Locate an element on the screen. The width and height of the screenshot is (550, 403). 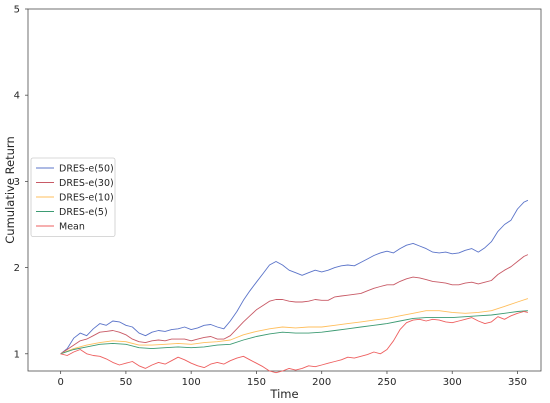
y-axis-label: Cumulative Return is located at coordinates (10, 189).